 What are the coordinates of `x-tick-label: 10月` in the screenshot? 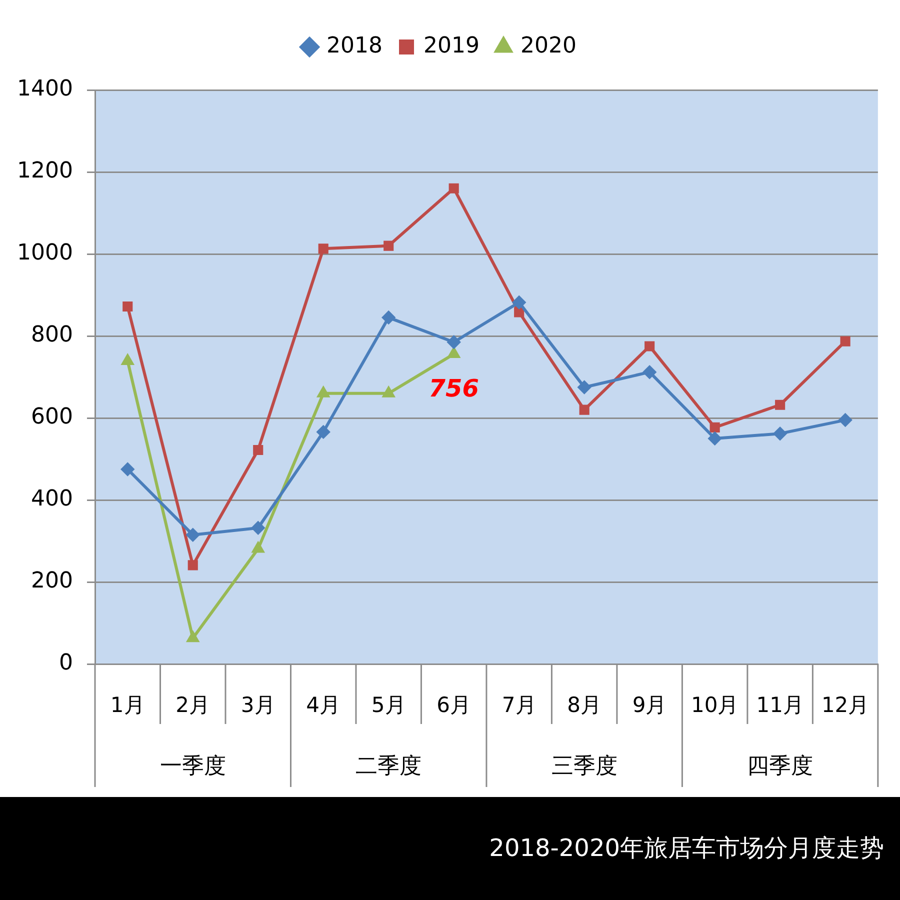 It's located at (714, 705).